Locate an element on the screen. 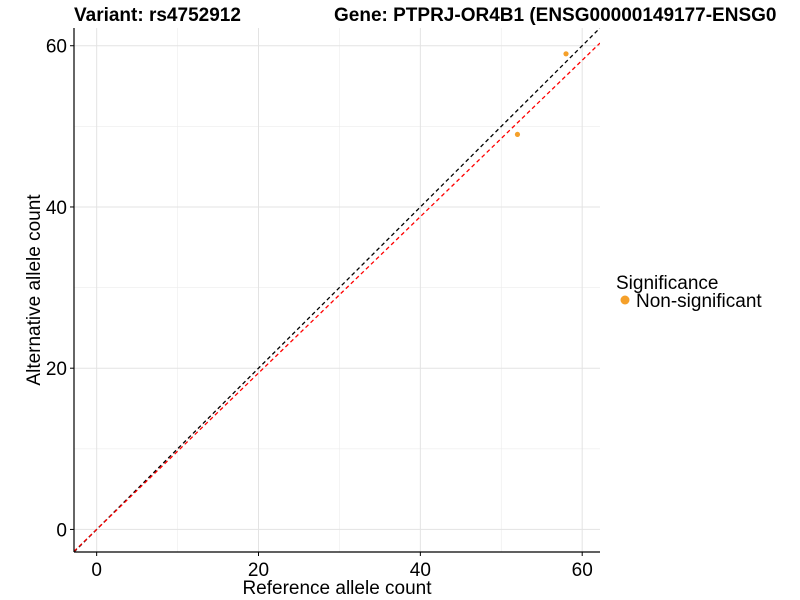 The height and width of the screenshot is (600, 800). y-axis-title: Alternative allele count is located at coordinates (34, 290).